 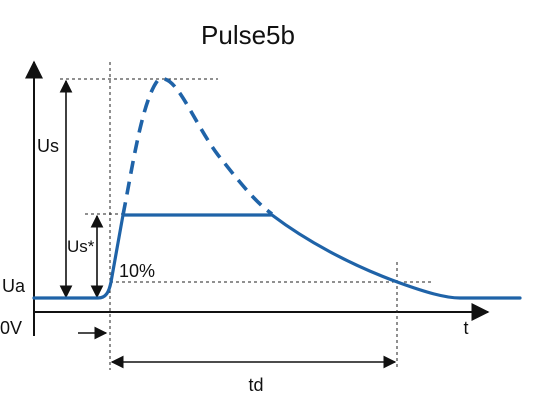 What do you see at coordinates (48, 146) in the screenshot?
I see `us-label: Us` at bounding box center [48, 146].